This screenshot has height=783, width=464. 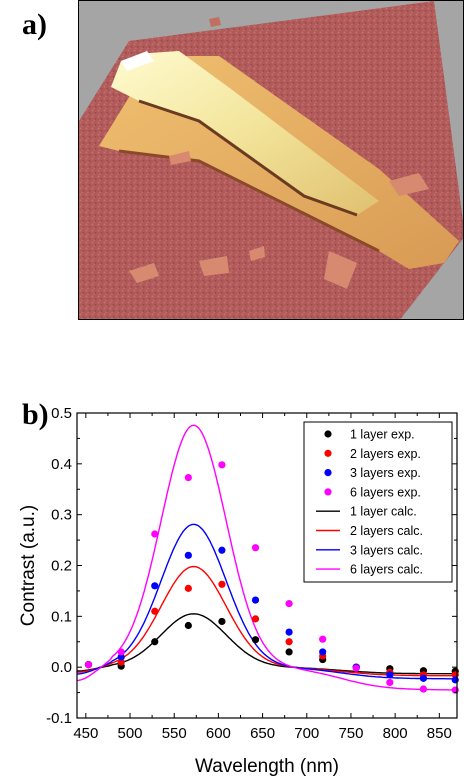 I want to click on x-tick-label: 750, so click(x=350, y=733).